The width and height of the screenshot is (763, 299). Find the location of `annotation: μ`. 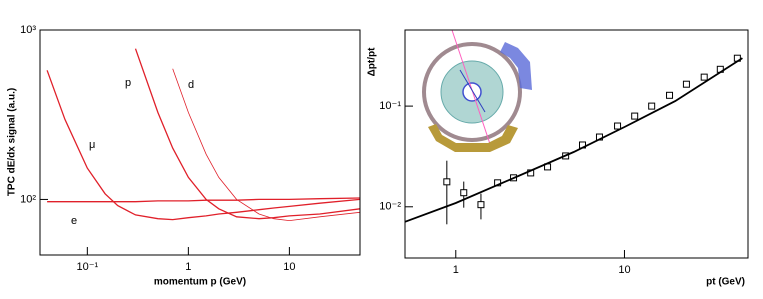

annotation: μ is located at coordinates (92, 145).